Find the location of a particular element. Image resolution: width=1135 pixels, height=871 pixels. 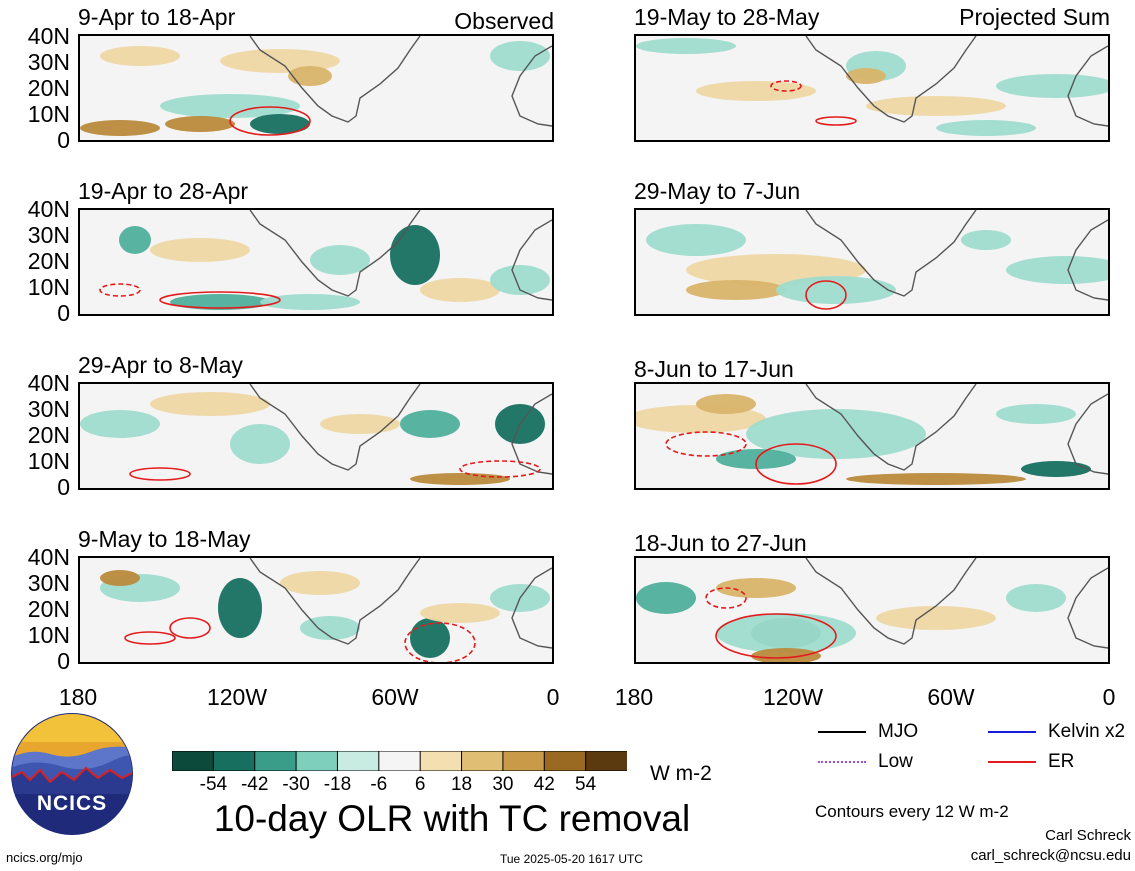

panel-title-5: 19-May to 28-May is located at coordinates (727, 17).